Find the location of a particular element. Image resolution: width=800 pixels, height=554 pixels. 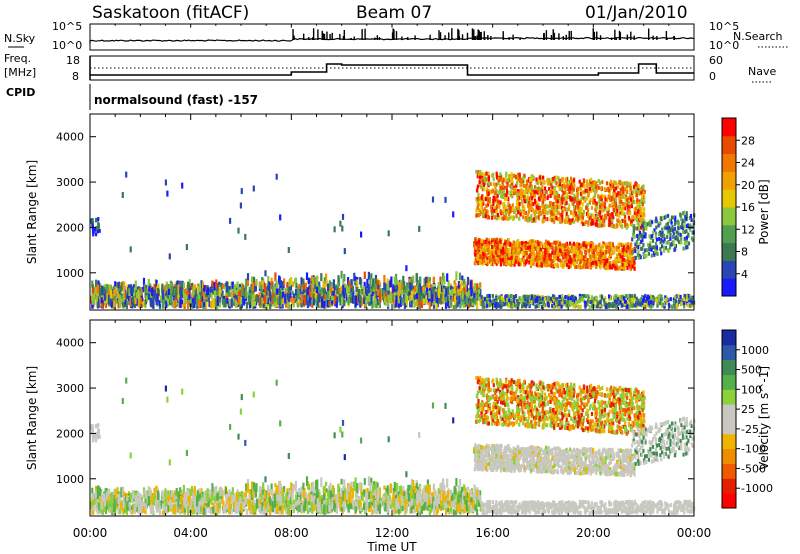

nsky-tick-top: 10^5 is located at coordinates (67, 26).